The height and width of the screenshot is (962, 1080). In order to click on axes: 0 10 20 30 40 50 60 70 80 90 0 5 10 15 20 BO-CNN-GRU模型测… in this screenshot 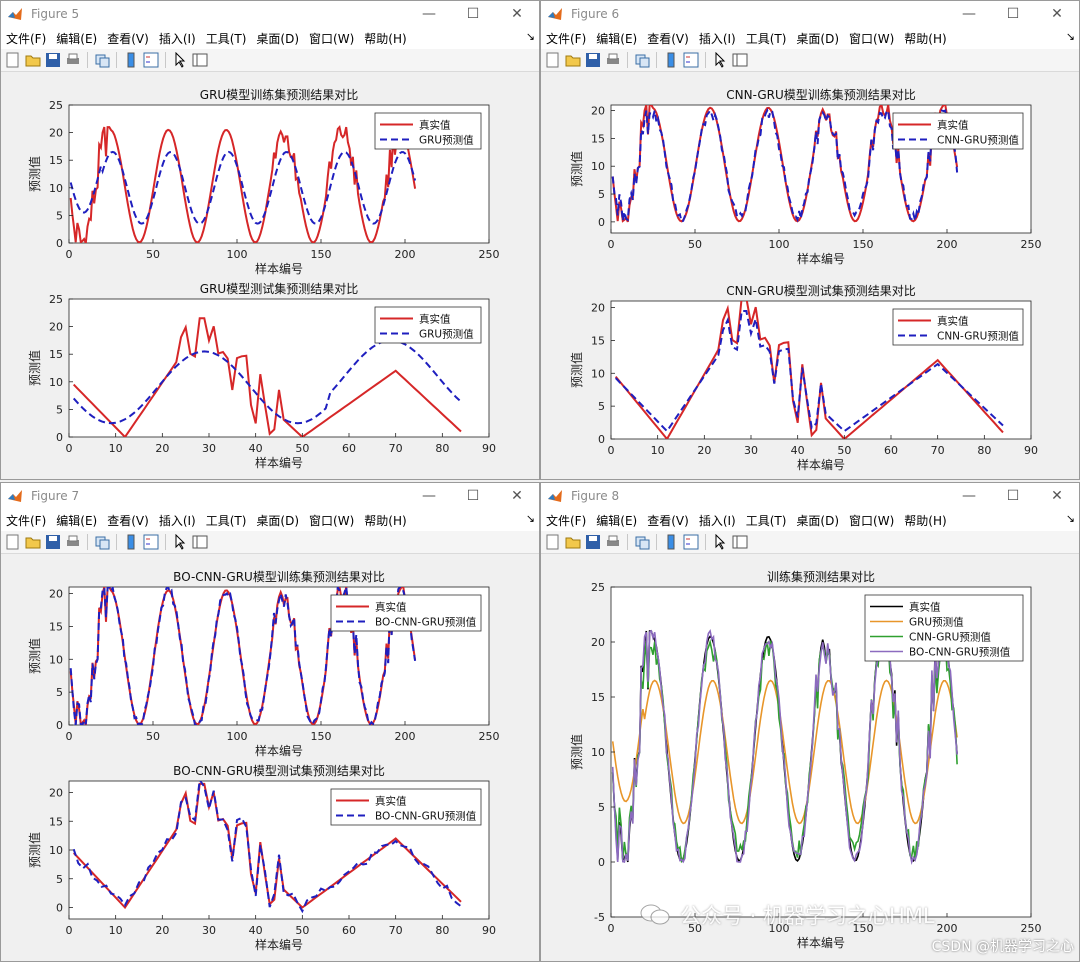, I will do `click(261, 857)`.